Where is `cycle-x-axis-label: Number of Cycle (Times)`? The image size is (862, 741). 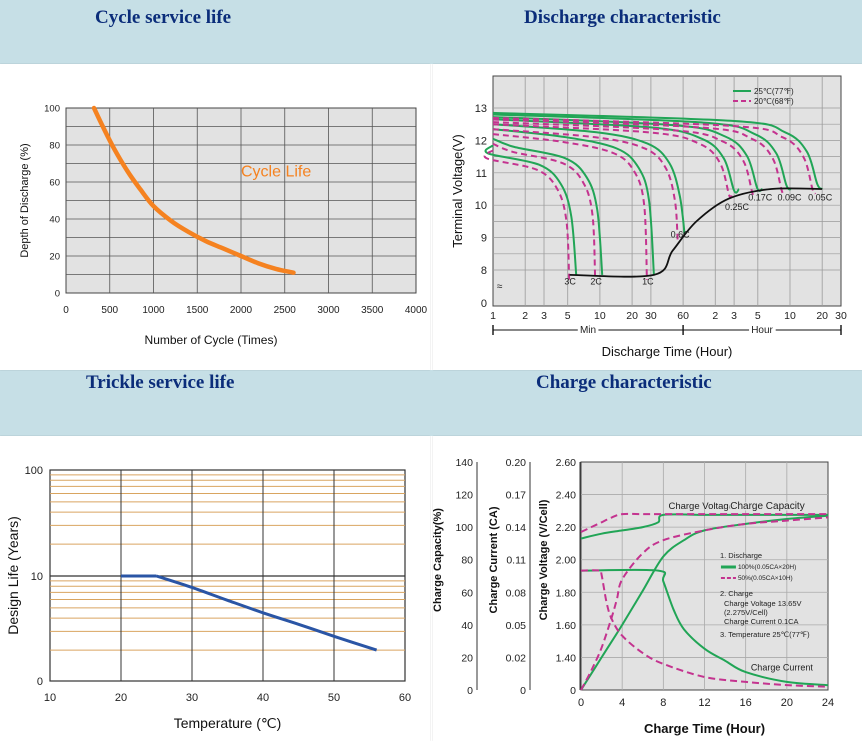 cycle-x-axis-label: Number of Cycle (Times) is located at coordinates (211, 340).